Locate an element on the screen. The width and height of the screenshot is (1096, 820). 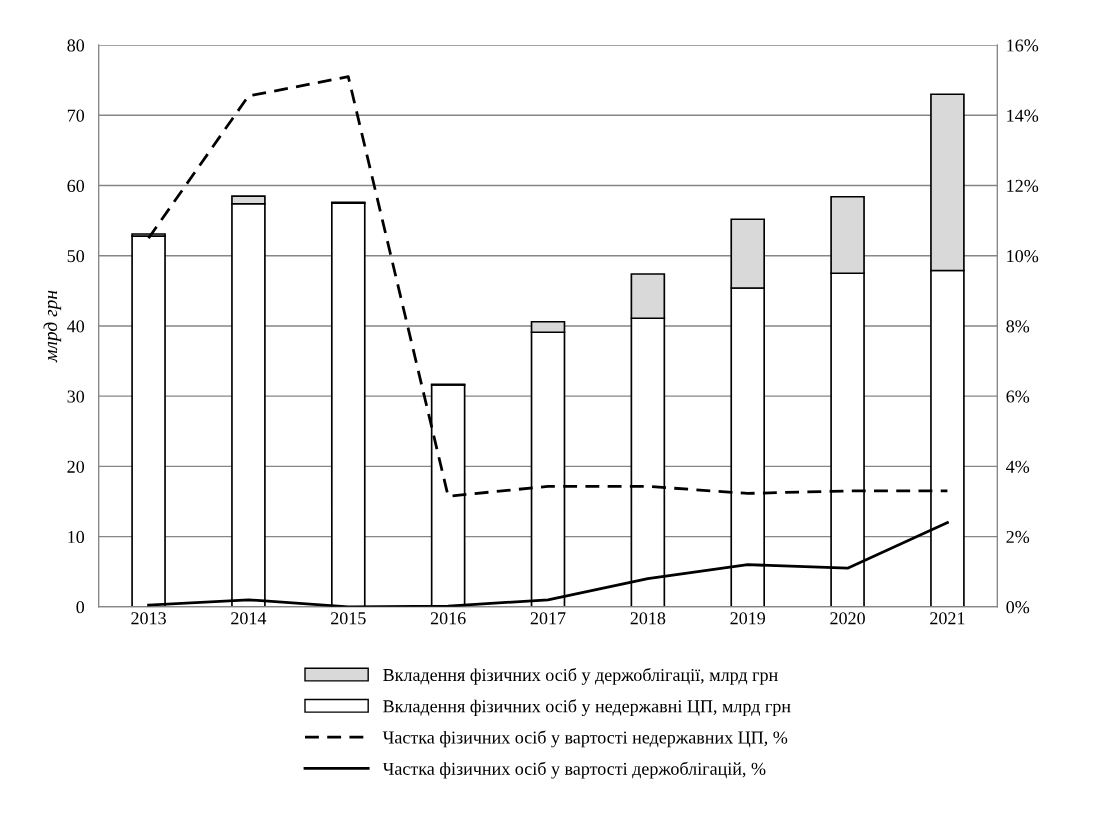
legend-label: Вкладення фізичних осіб у недержавні ЦП, млрд грн is located at coordinates (587, 708).